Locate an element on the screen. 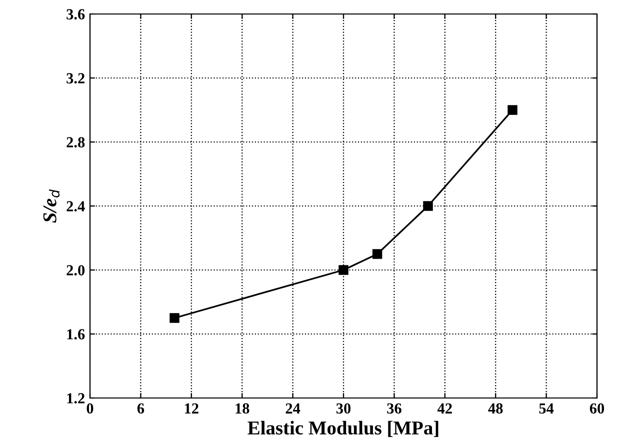 This screenshot has height=441, width=624. x-tick-label: 0 is located at coordinates (90, 408).